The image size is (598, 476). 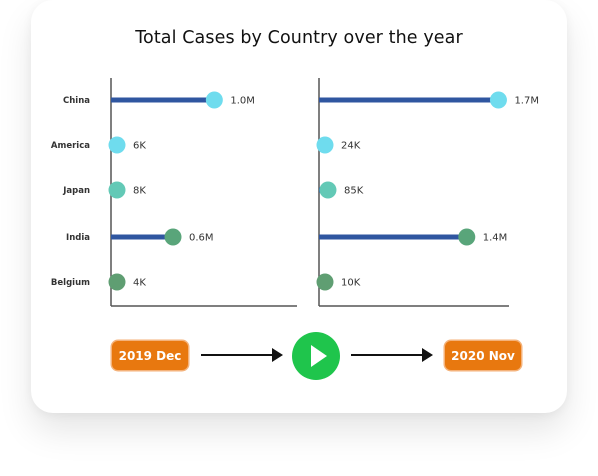 What do you see at coordinates (139, 191) in the screenshot?
I see `value-label: 8K` at bounding box center [139, 191].